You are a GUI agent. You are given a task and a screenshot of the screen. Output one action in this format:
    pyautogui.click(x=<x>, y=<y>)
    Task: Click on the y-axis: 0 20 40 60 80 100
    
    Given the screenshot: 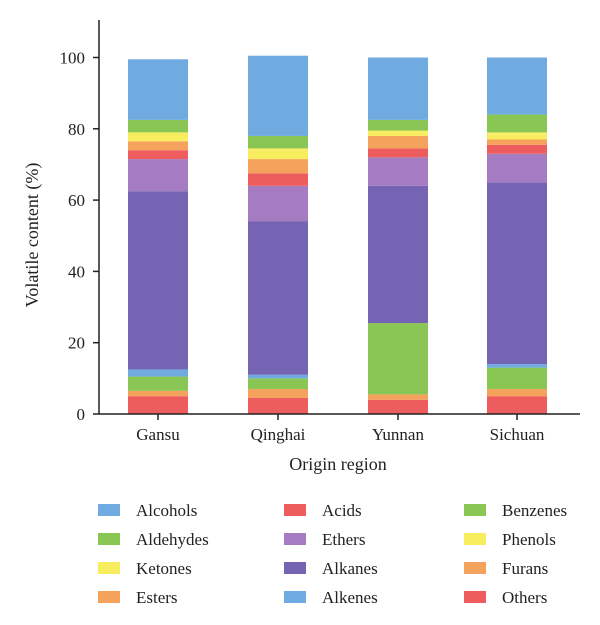 What is the action you would take?
    pyautogui.click(x=80, y=222)
    